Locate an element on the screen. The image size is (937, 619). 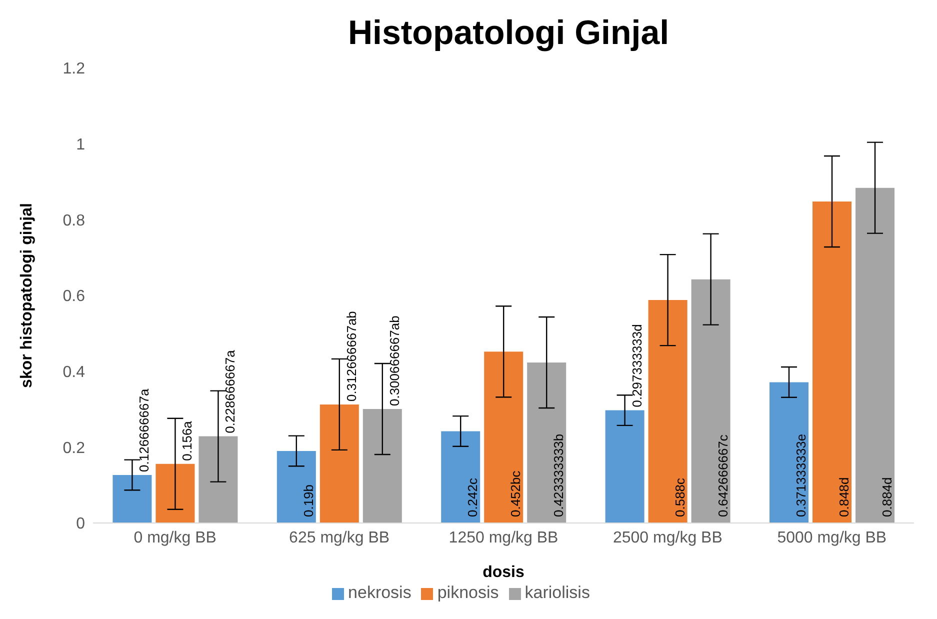
legend-label: kariolisis is located at coordinates (557, 592).